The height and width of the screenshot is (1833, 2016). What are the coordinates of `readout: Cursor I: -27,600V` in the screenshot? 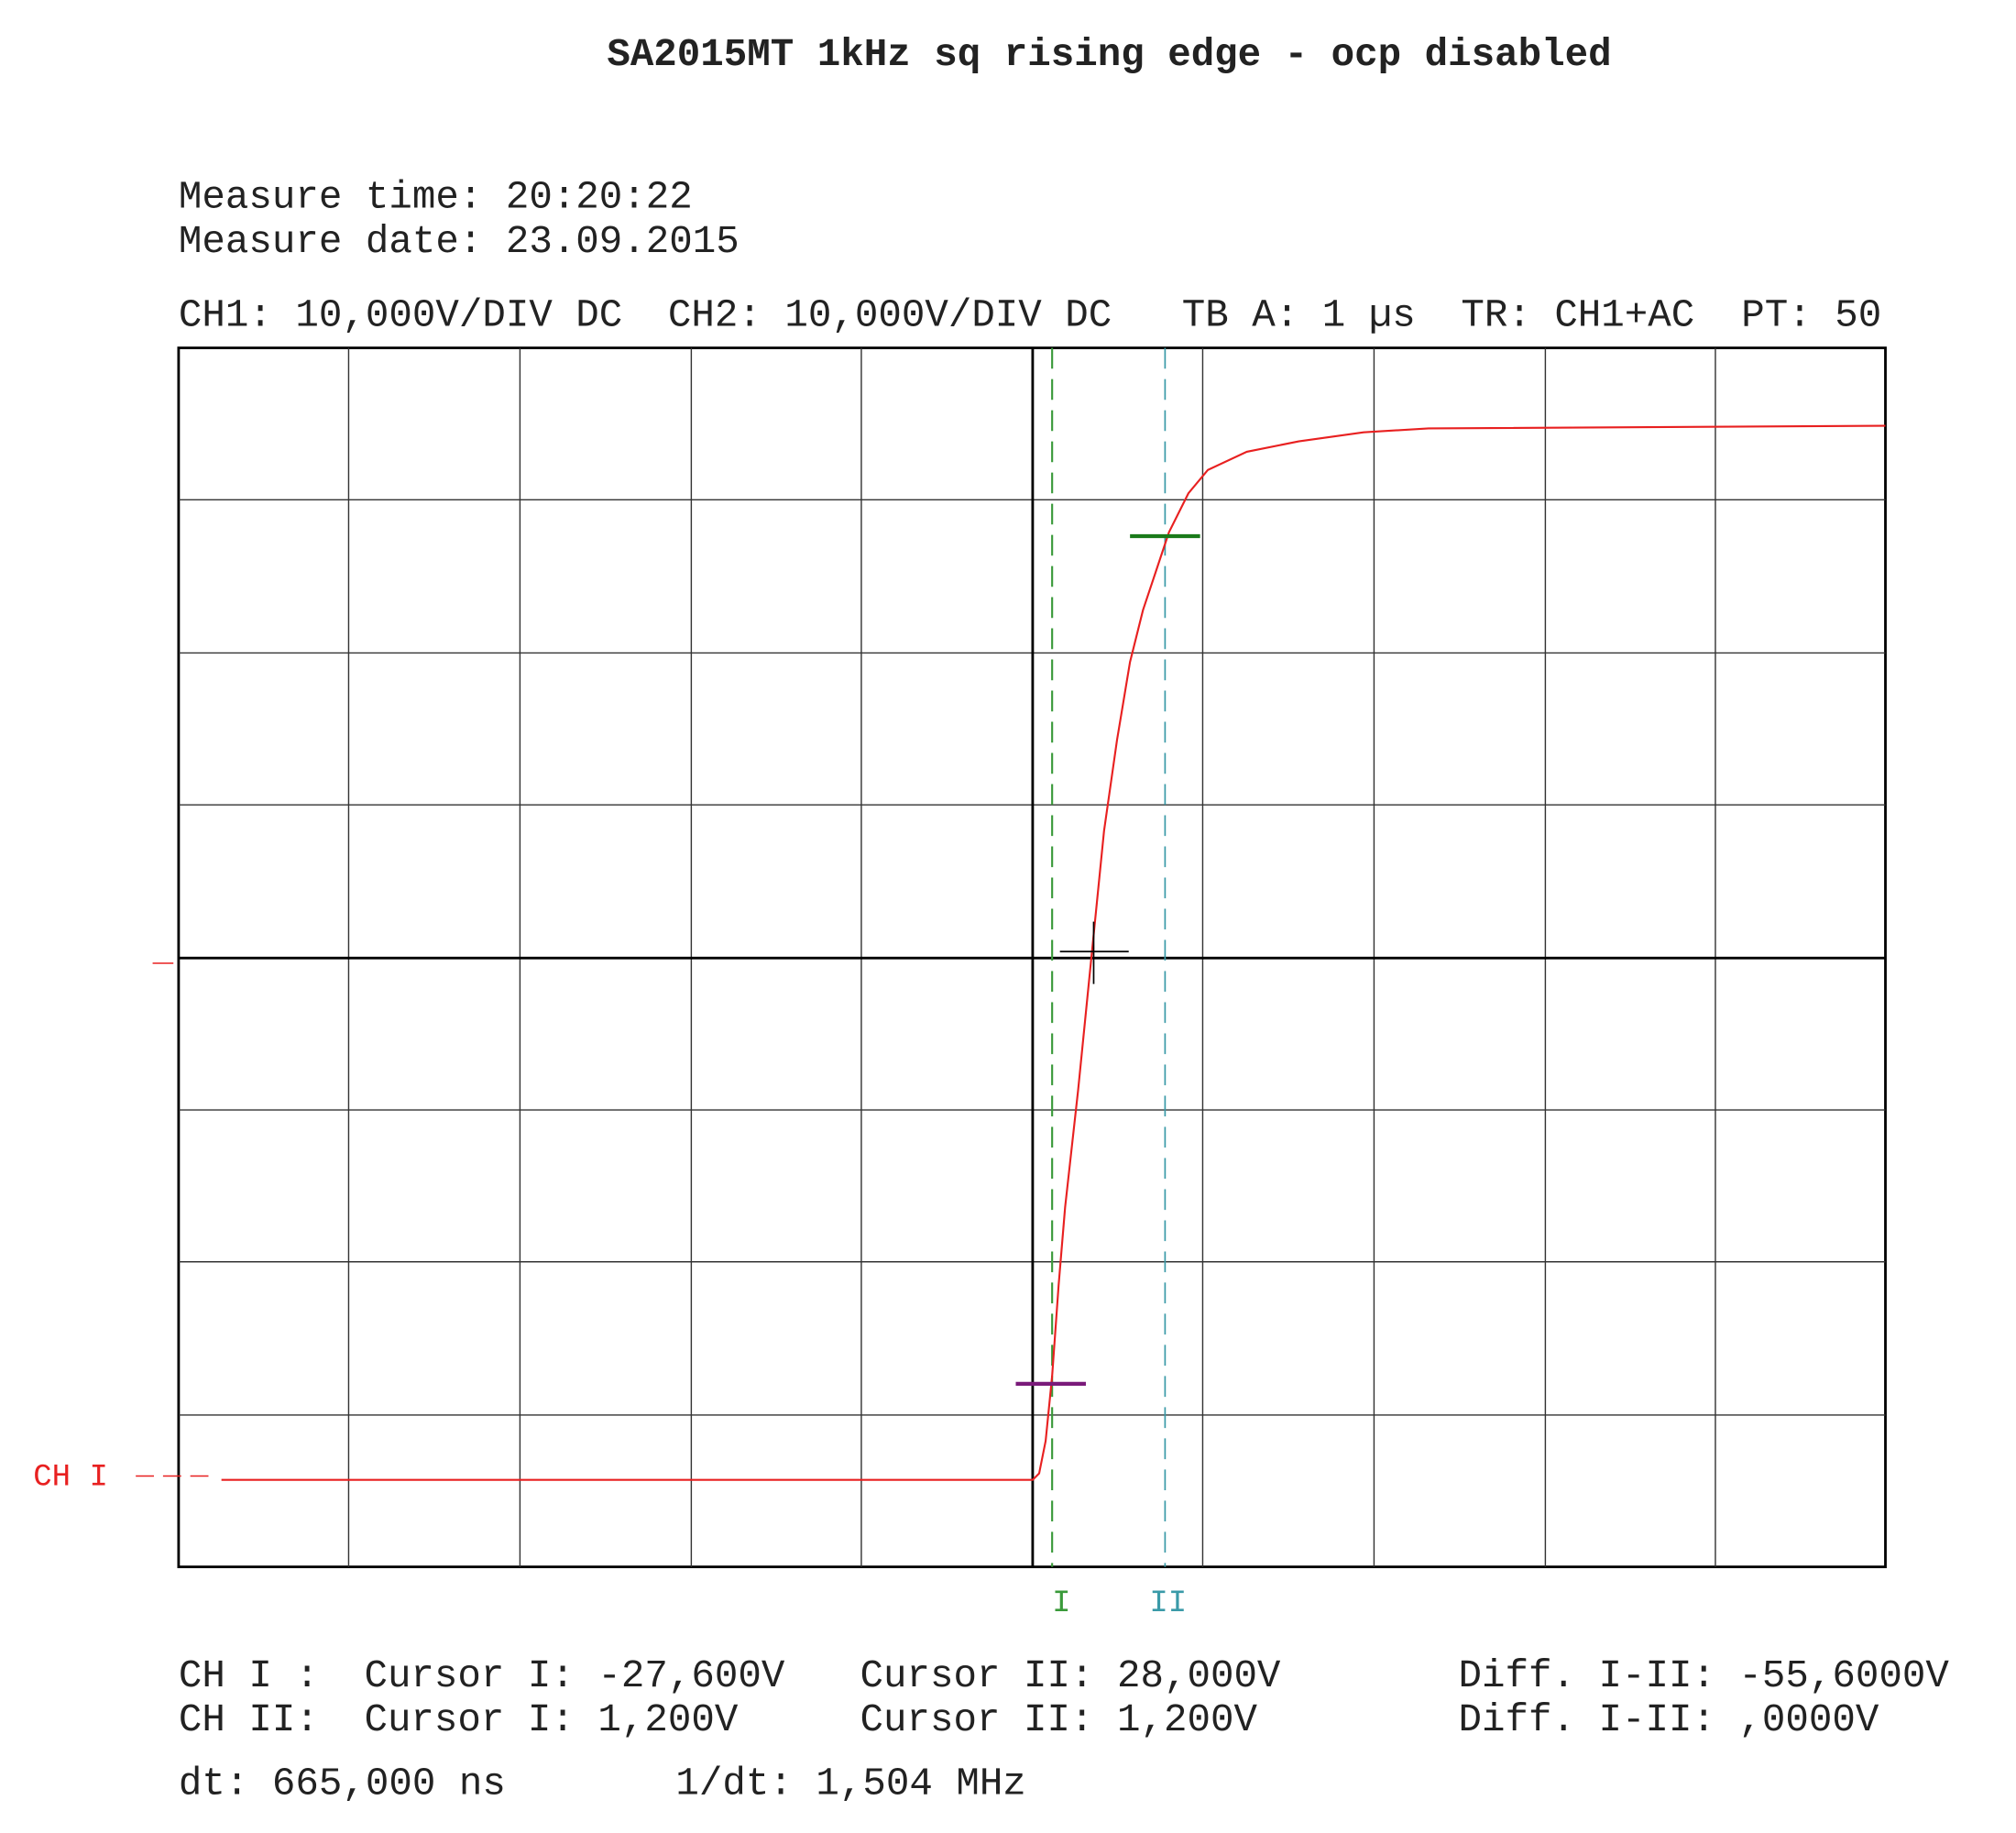 It's located at (574, 1676).